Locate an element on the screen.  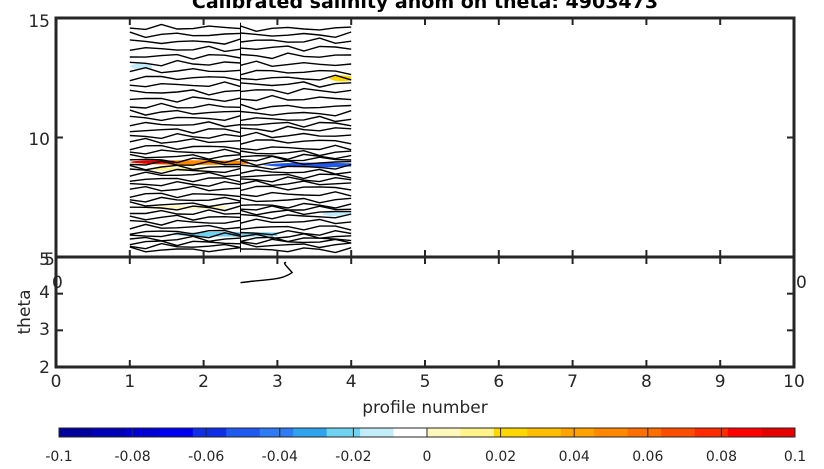
lower-xtick-label: 0 is located at coordinates (56, 382).